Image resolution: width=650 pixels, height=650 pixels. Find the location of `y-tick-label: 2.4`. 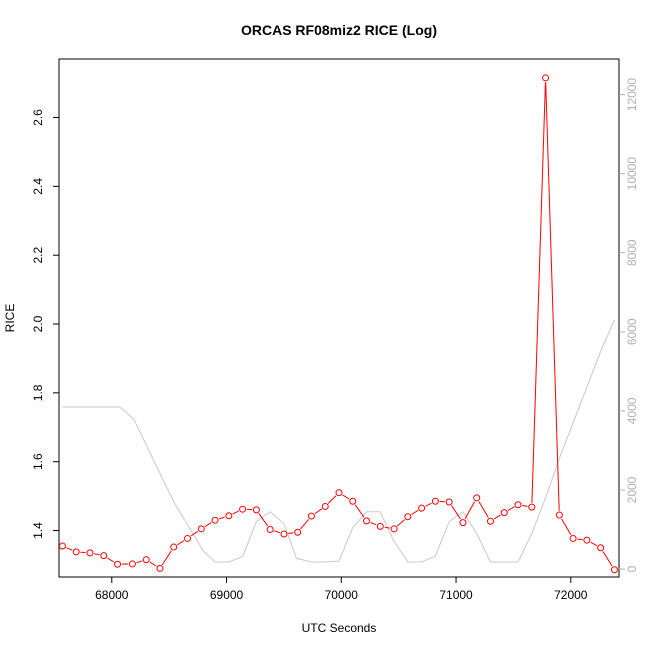

y-tick-label: 2.4 is located at coordinates (38, 186).